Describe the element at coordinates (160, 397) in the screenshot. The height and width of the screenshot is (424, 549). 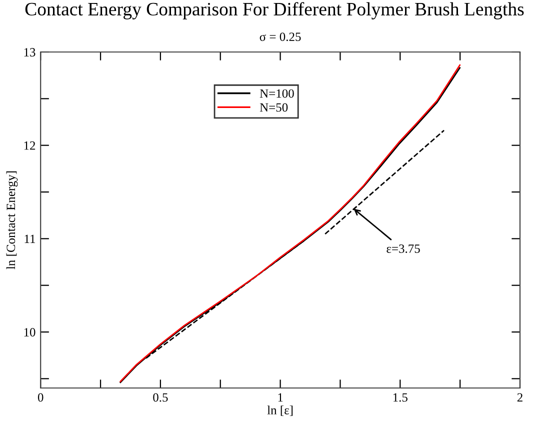
I see `x-tick-label: 0.5` at that location.